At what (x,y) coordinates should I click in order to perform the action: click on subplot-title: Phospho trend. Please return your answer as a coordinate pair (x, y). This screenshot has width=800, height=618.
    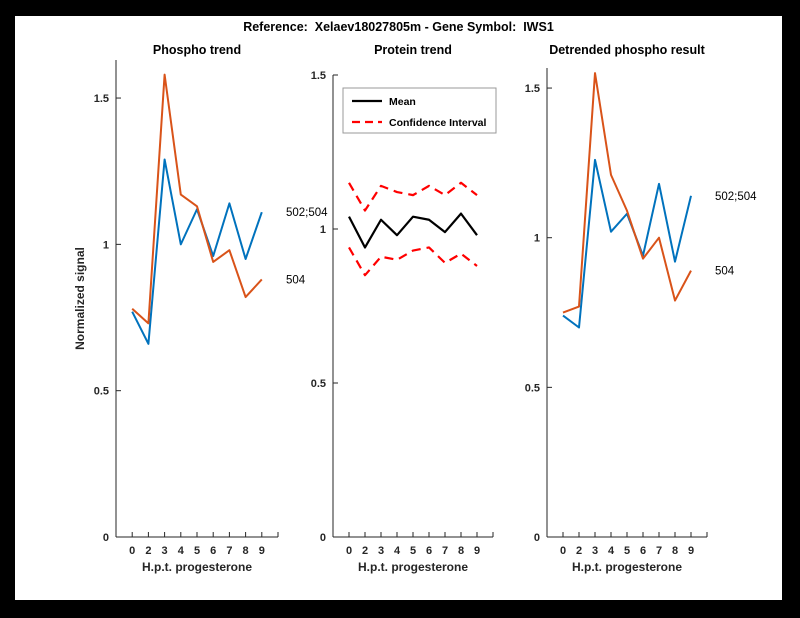
    Looking at the image, I should click on (197, 50).